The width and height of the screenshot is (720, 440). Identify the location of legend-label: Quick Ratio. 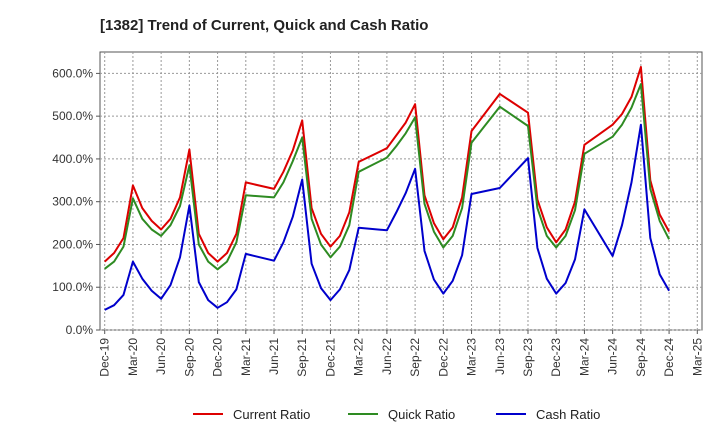
(421, 414).